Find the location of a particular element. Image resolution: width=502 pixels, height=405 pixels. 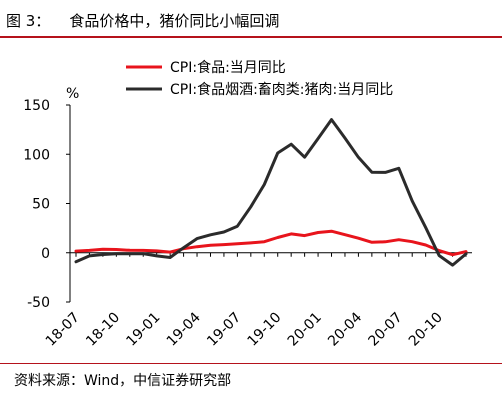

y-tick-label: 150 is located at coordinates (36, 106).